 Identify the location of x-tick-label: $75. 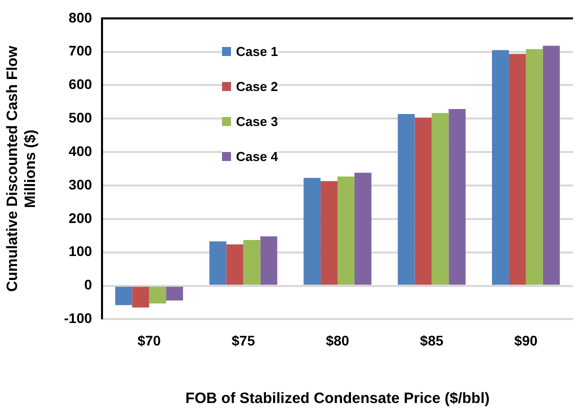
(244, 340).